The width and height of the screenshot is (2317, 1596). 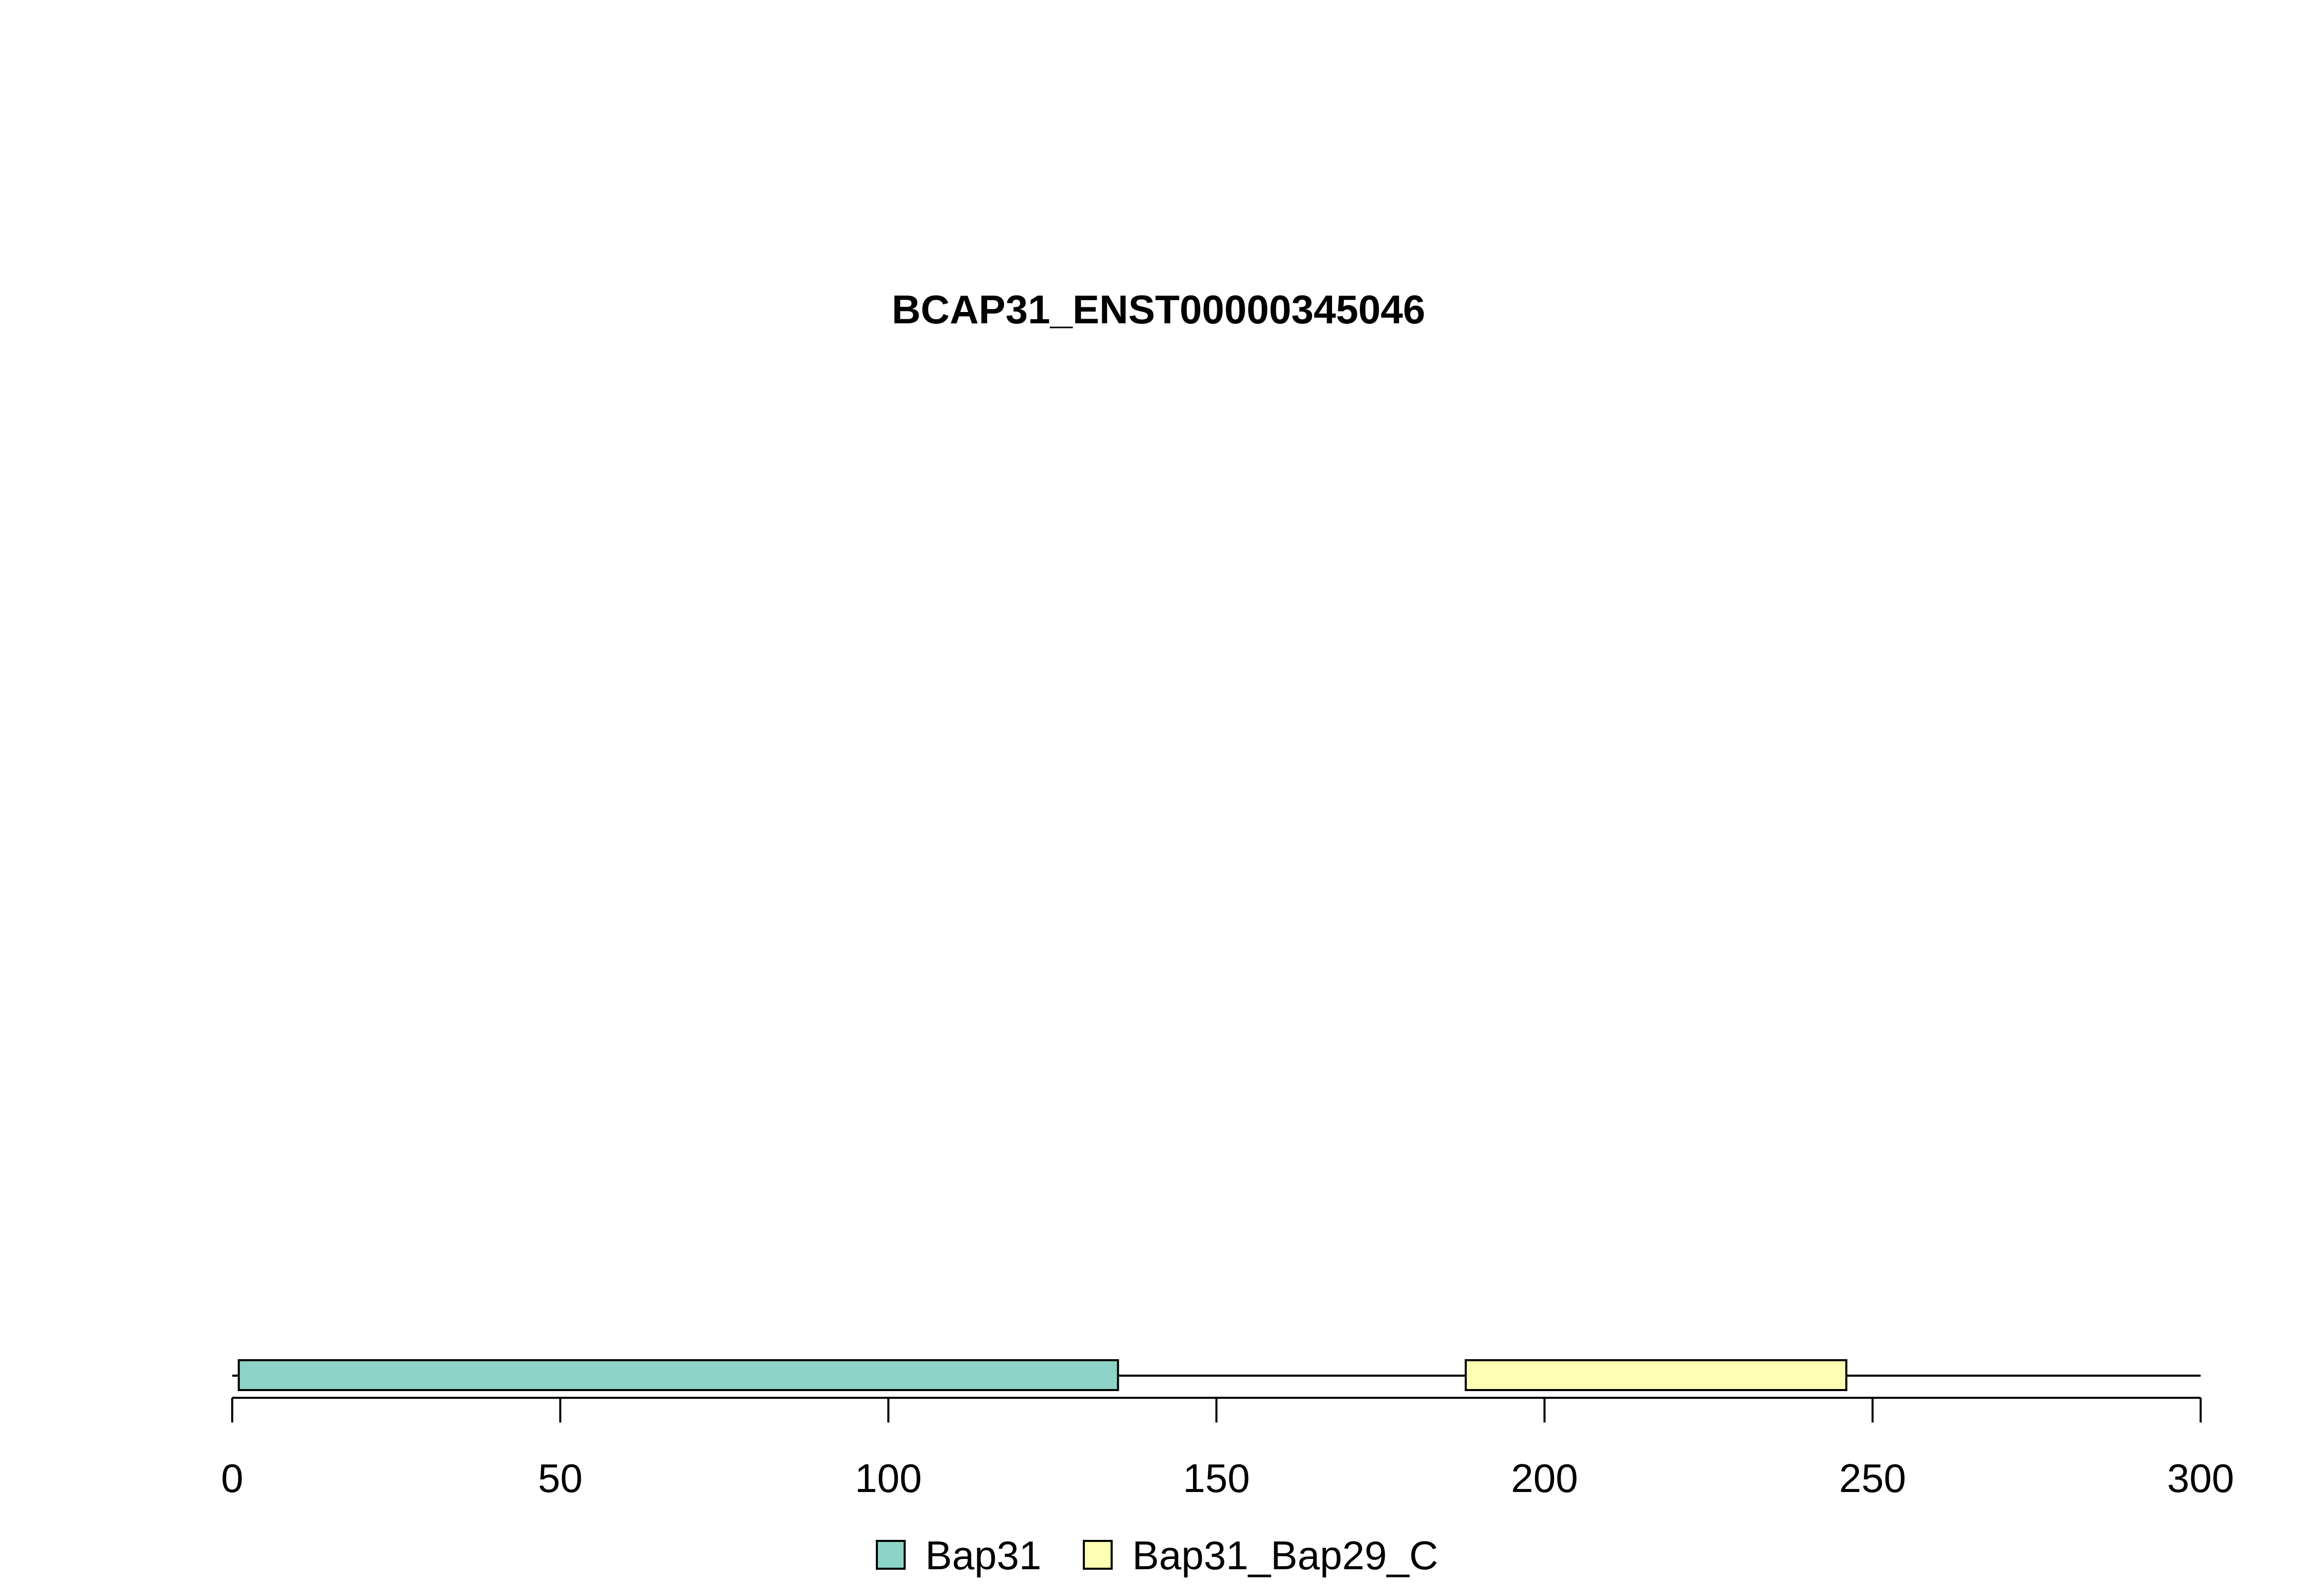 What do you see at coordinates (891, 1555) in the screenshot?
I see `legend-swatch-bap31` at bounding box center [891, 1555].